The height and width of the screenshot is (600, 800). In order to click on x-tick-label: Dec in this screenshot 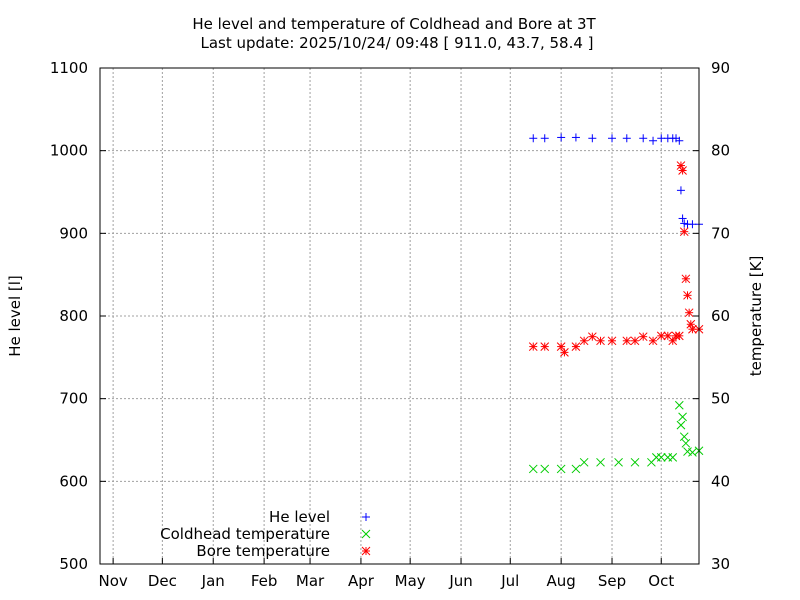, I will do `click(162, 581)`.